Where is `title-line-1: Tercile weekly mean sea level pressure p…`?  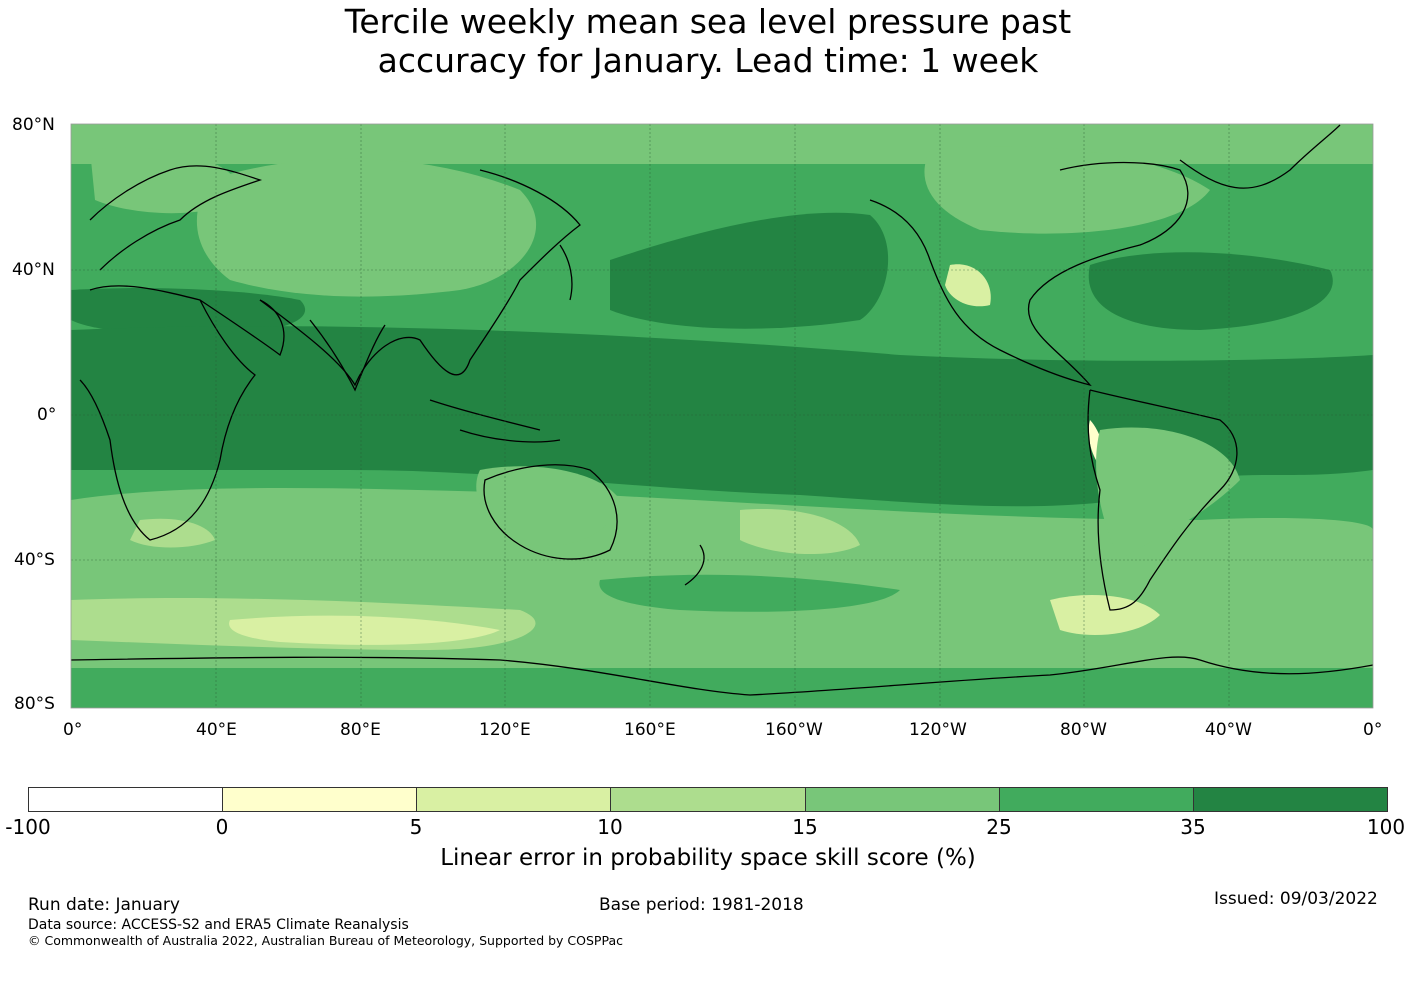 title-line-1: Tercile weekly mean sea level pressure p… is located at coordinates (708, 21).